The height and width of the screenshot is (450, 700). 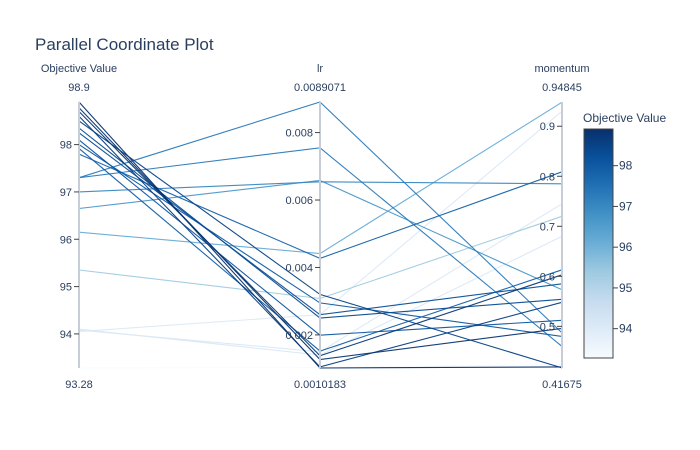 I want to click on axis-tick-label: 0.008, so click(x=299, y=134).